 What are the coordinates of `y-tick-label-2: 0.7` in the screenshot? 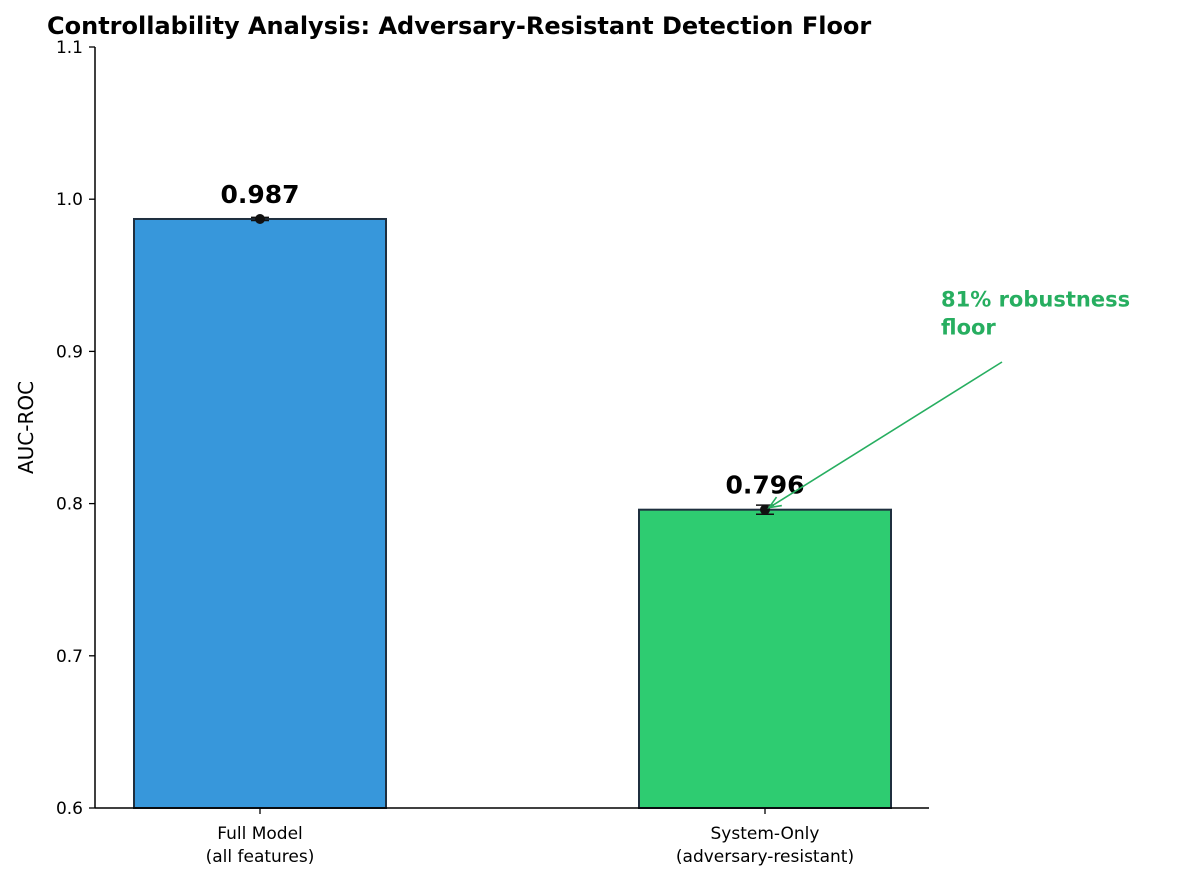 It's located at (69, 657).